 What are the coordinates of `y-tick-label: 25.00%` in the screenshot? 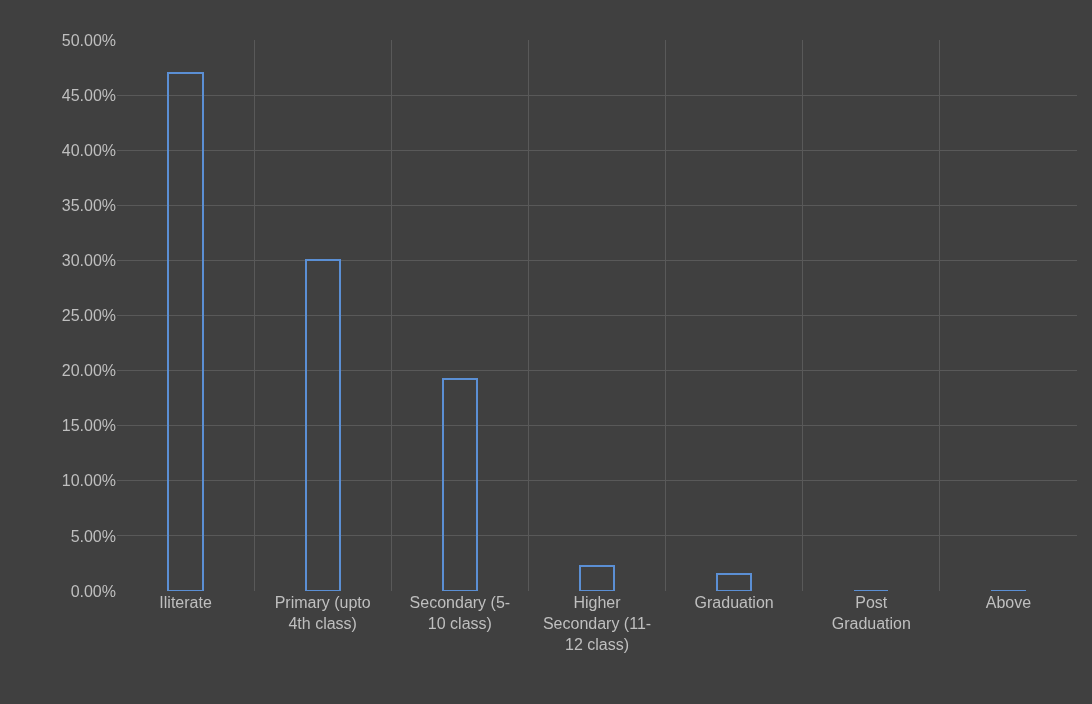 It's located at (88, 316).